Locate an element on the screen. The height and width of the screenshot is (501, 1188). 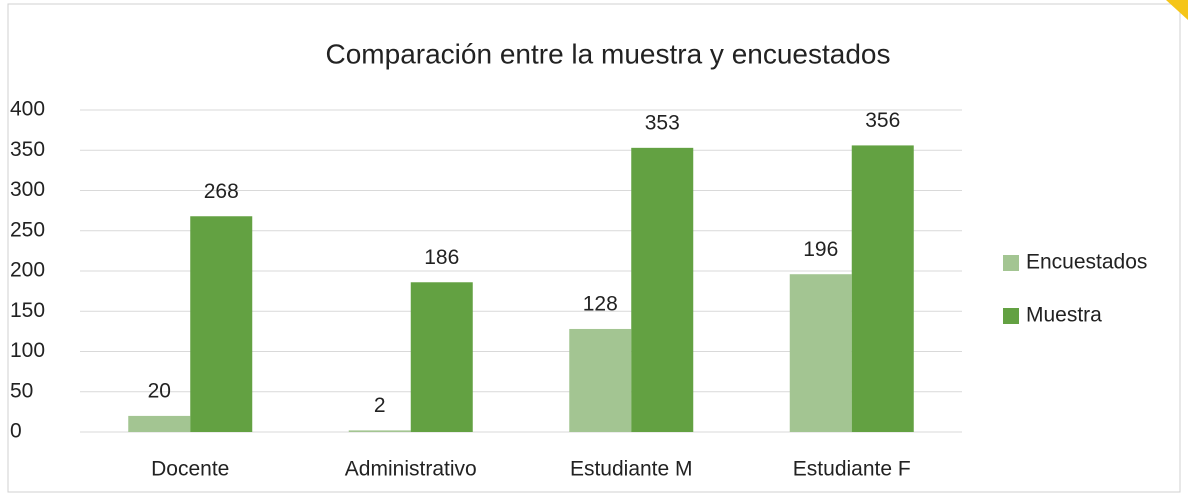
data-label: 268 is located at coordinates (221, 191).